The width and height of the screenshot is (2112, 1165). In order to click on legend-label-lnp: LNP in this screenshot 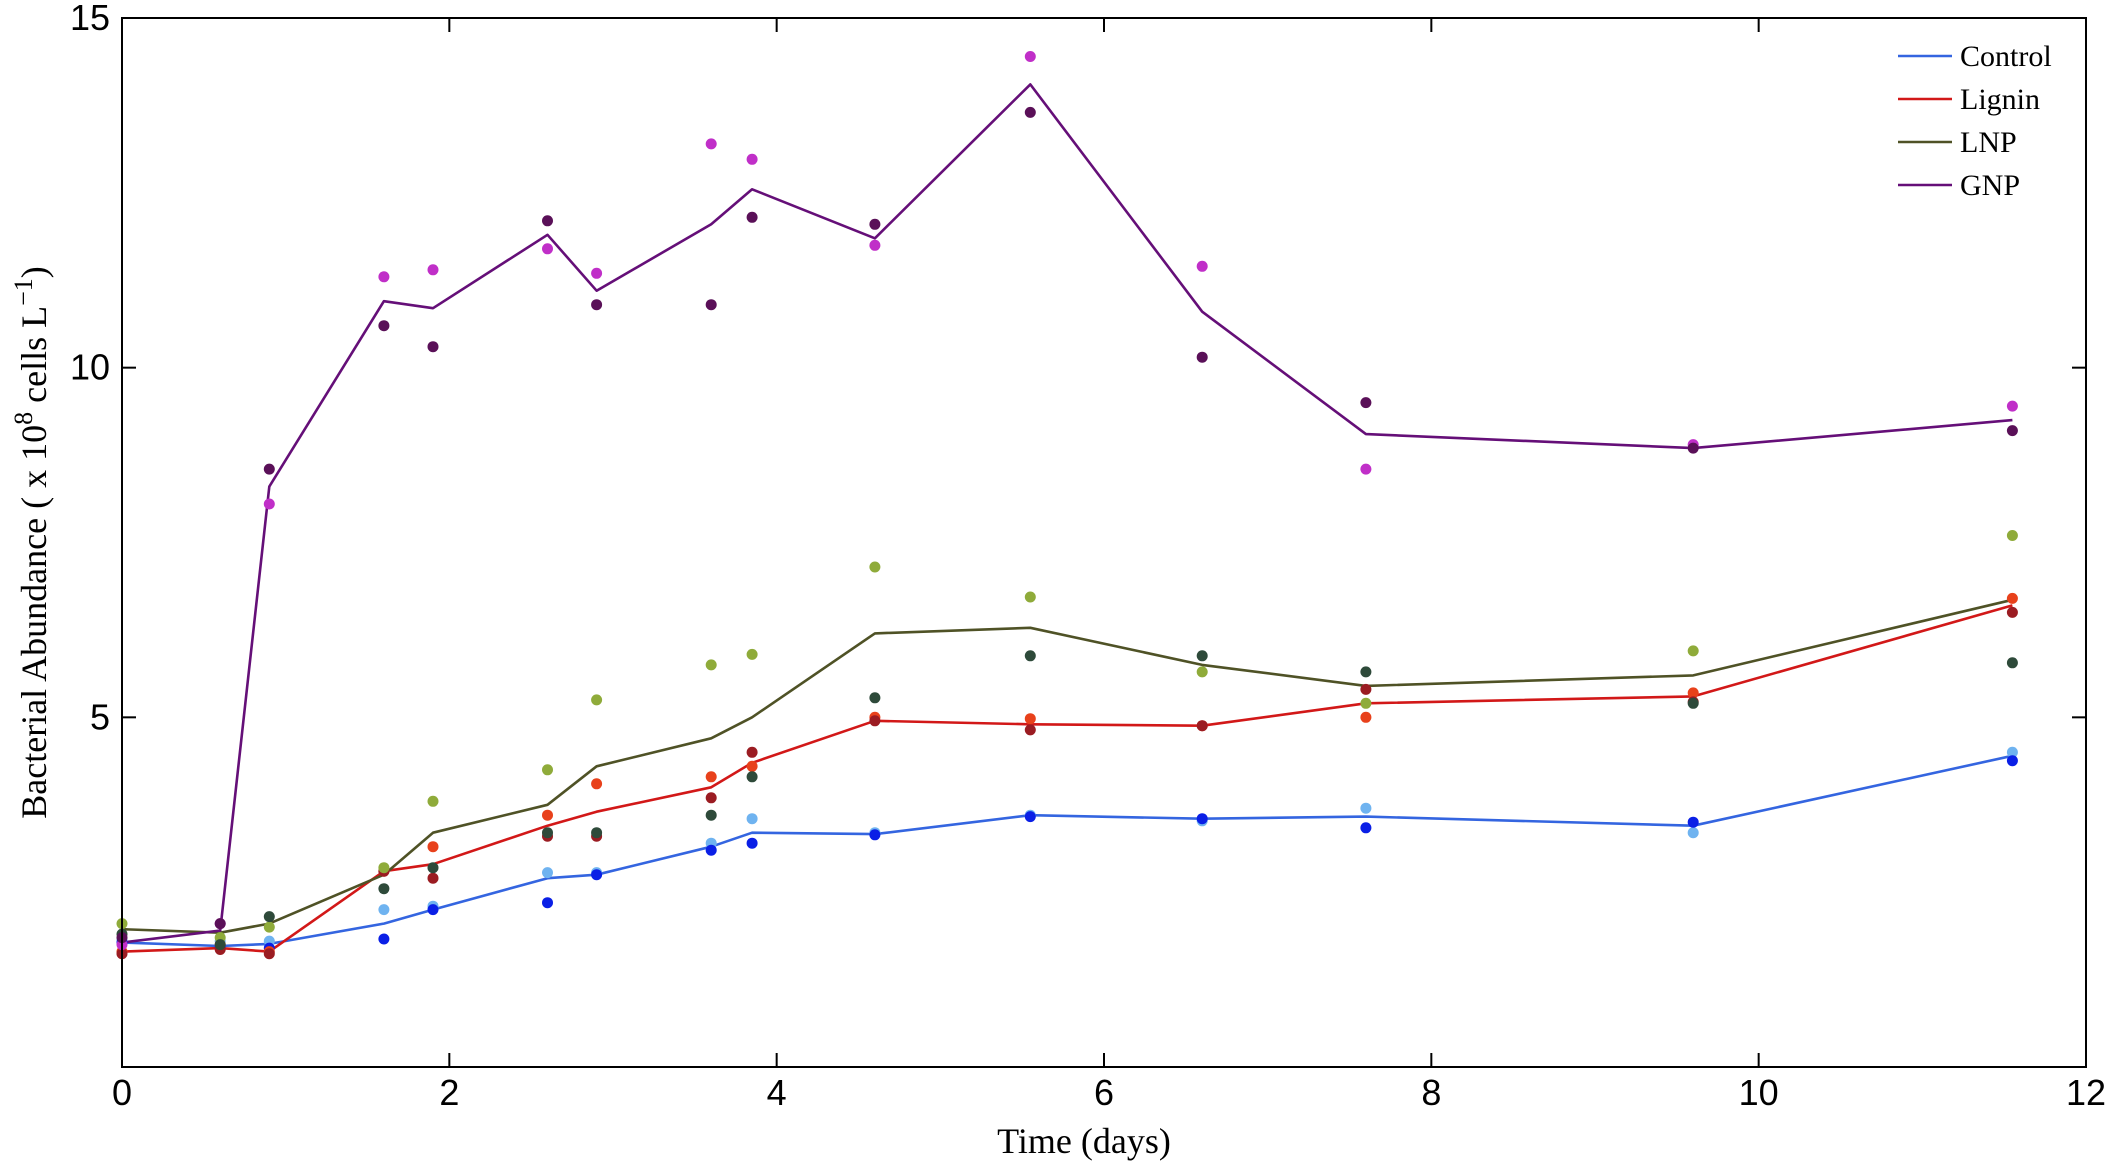, I will do `click(1988, 142)`.